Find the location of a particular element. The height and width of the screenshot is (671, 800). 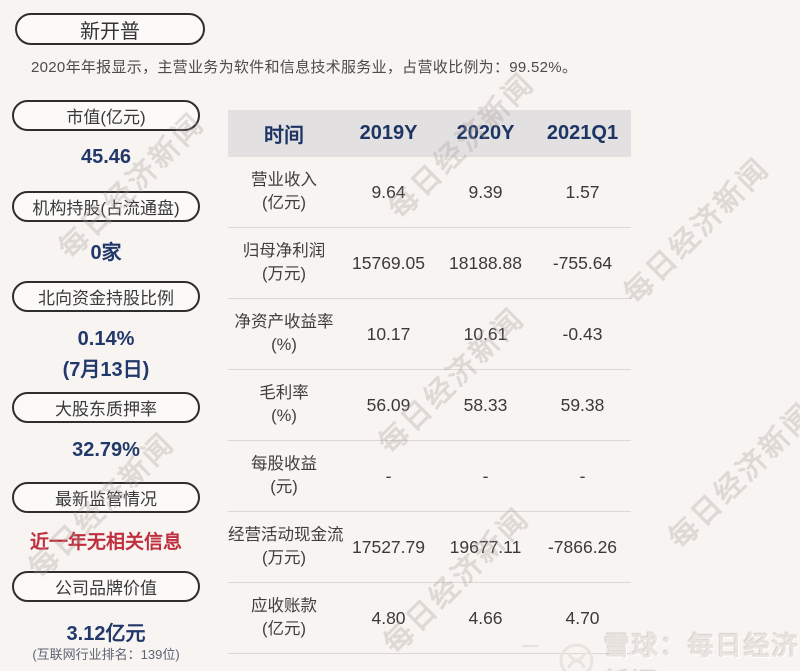

cell-value: -7866.26 is located at coordinates (582, 546).